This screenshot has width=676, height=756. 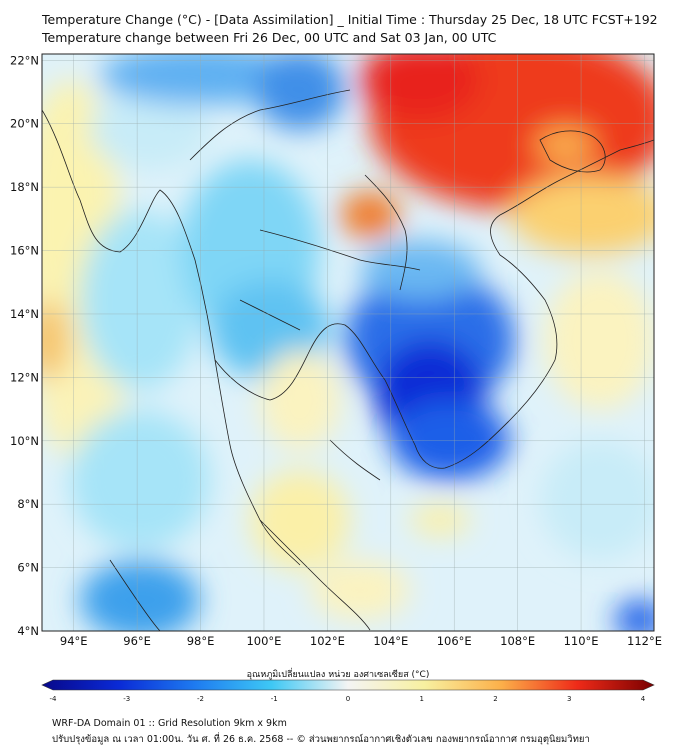 I want to click on lat-tick-label: 20°N, so click(x=24, y=124).